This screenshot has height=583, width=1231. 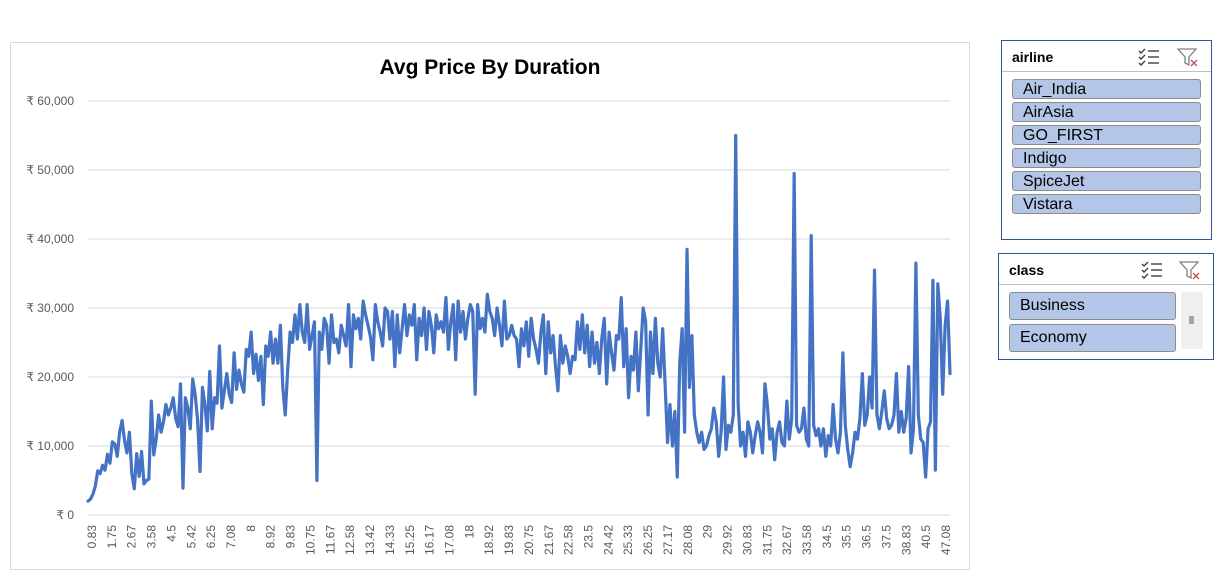 I want to click on x-tick-label: 40.5, so click(x=926, y=537).